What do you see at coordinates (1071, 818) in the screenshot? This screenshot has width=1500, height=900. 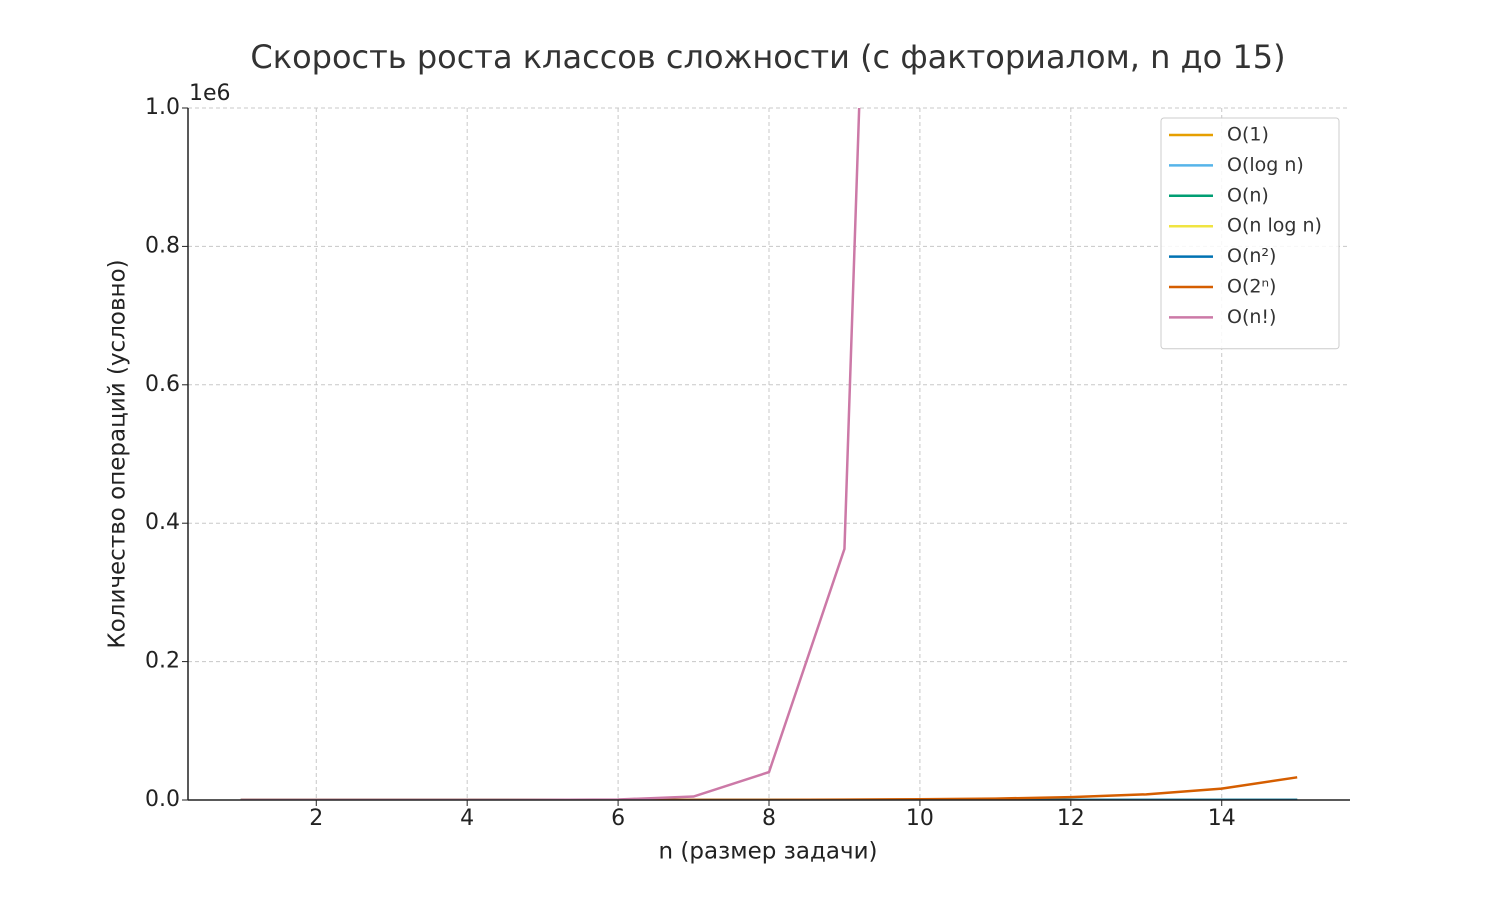 I see `x-tick-label: 12` at bounding box center [1071, 818].